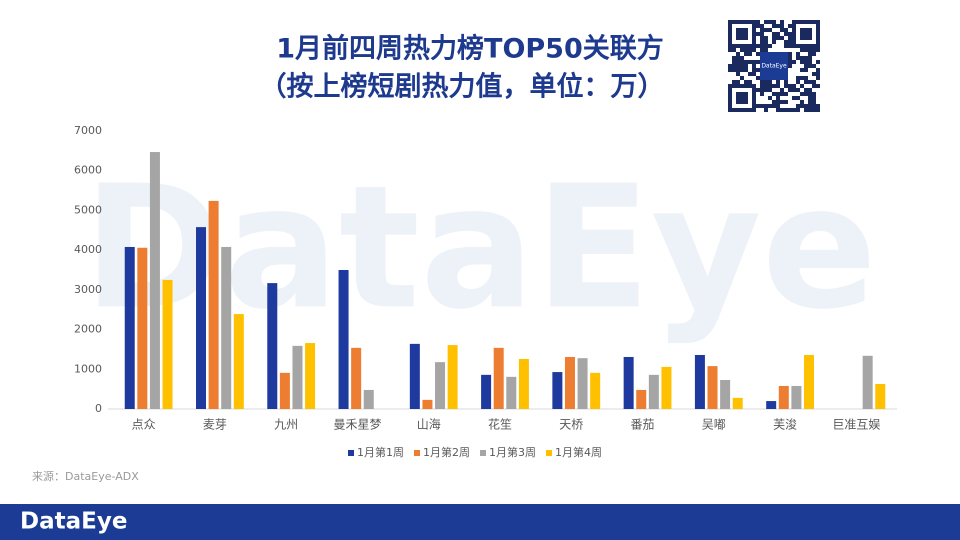  What do you see at coordinates (714, 425) in the screenshot?
I see `x-tick-label: 吴嘟` at bounding box center [714, 425].